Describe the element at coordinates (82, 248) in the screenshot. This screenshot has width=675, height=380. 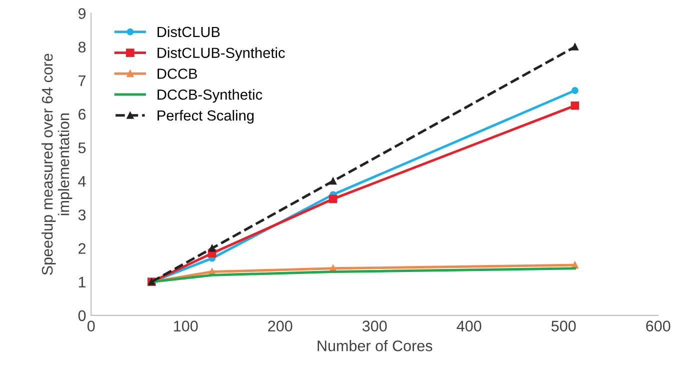
I see `y-tick-label: 2` at that location.